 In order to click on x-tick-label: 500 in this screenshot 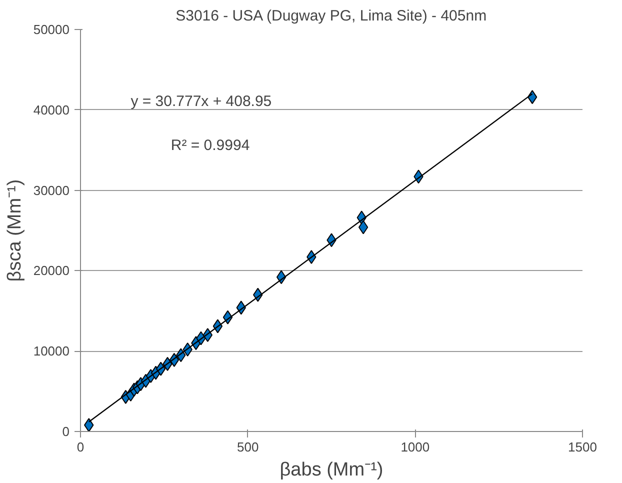, I will do `click(247, 447)`.